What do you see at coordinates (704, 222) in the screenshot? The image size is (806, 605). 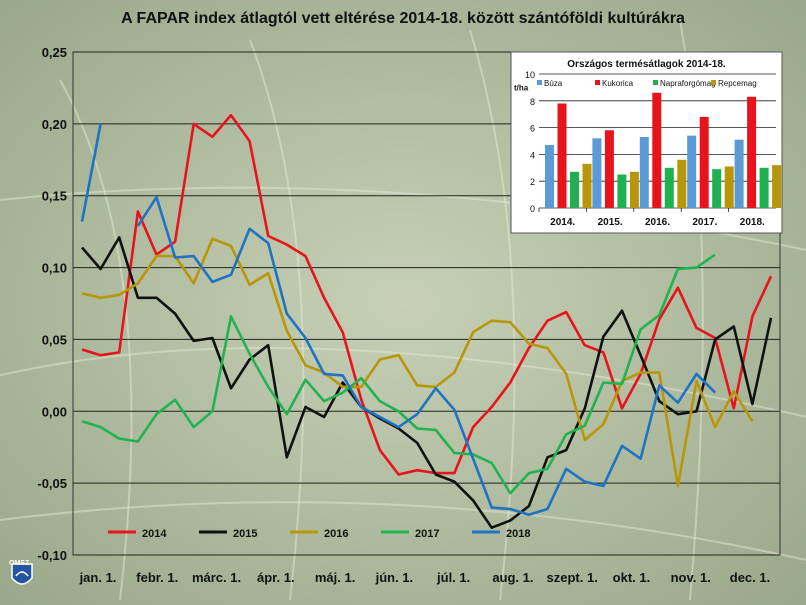 I see `inset-x-label: 2017.` at bounding box center [704, 222].